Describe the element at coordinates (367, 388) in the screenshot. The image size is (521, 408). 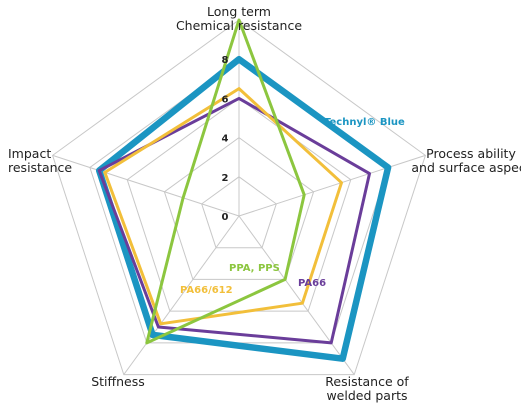
I see `axis-label-welded-parts: Resistance of welded parts` at that location.